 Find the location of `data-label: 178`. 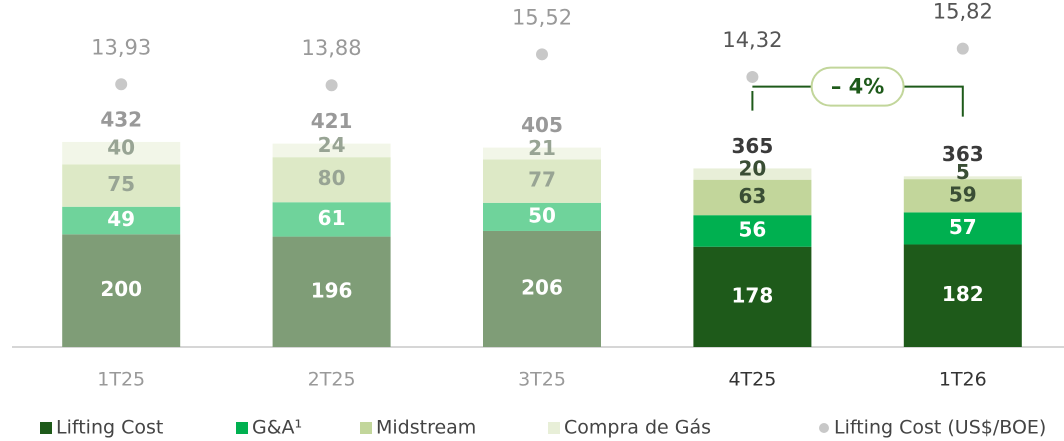

data-label: 178 is located at coordinates (753, 295).